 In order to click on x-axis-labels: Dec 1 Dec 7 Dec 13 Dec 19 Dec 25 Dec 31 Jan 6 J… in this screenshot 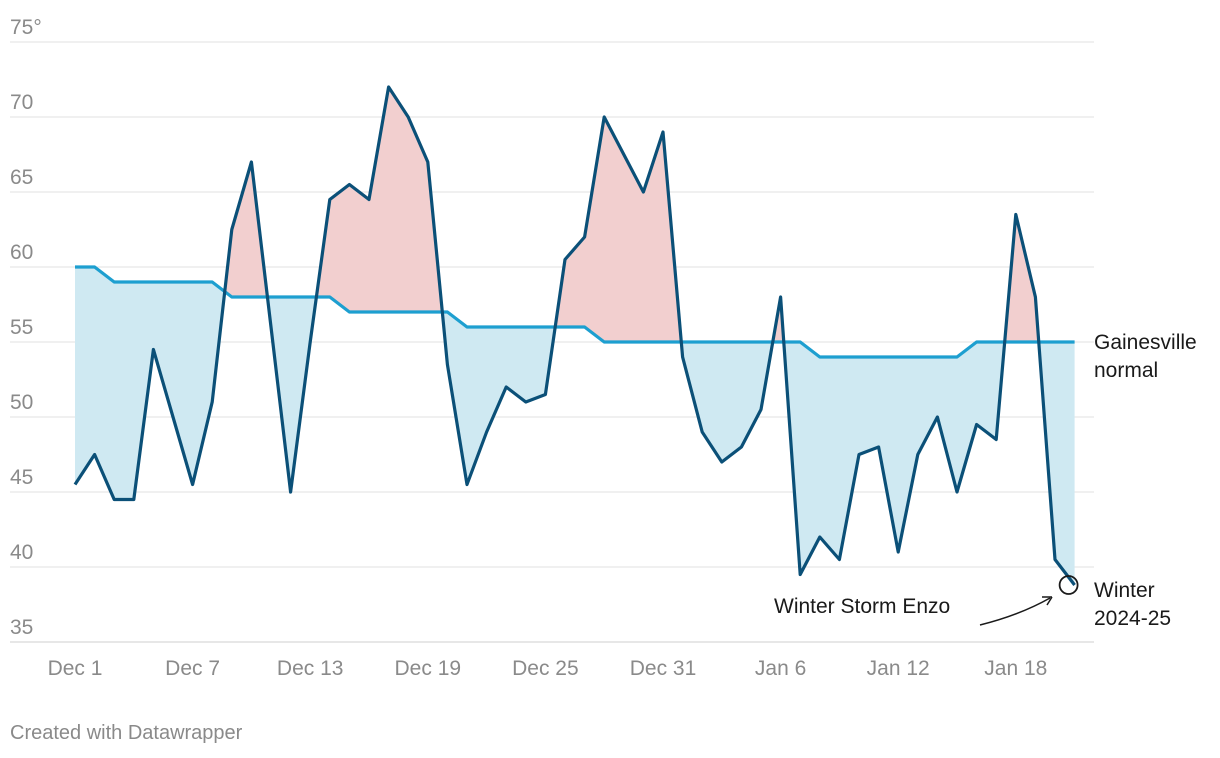, I will do `click(548, 668)`.